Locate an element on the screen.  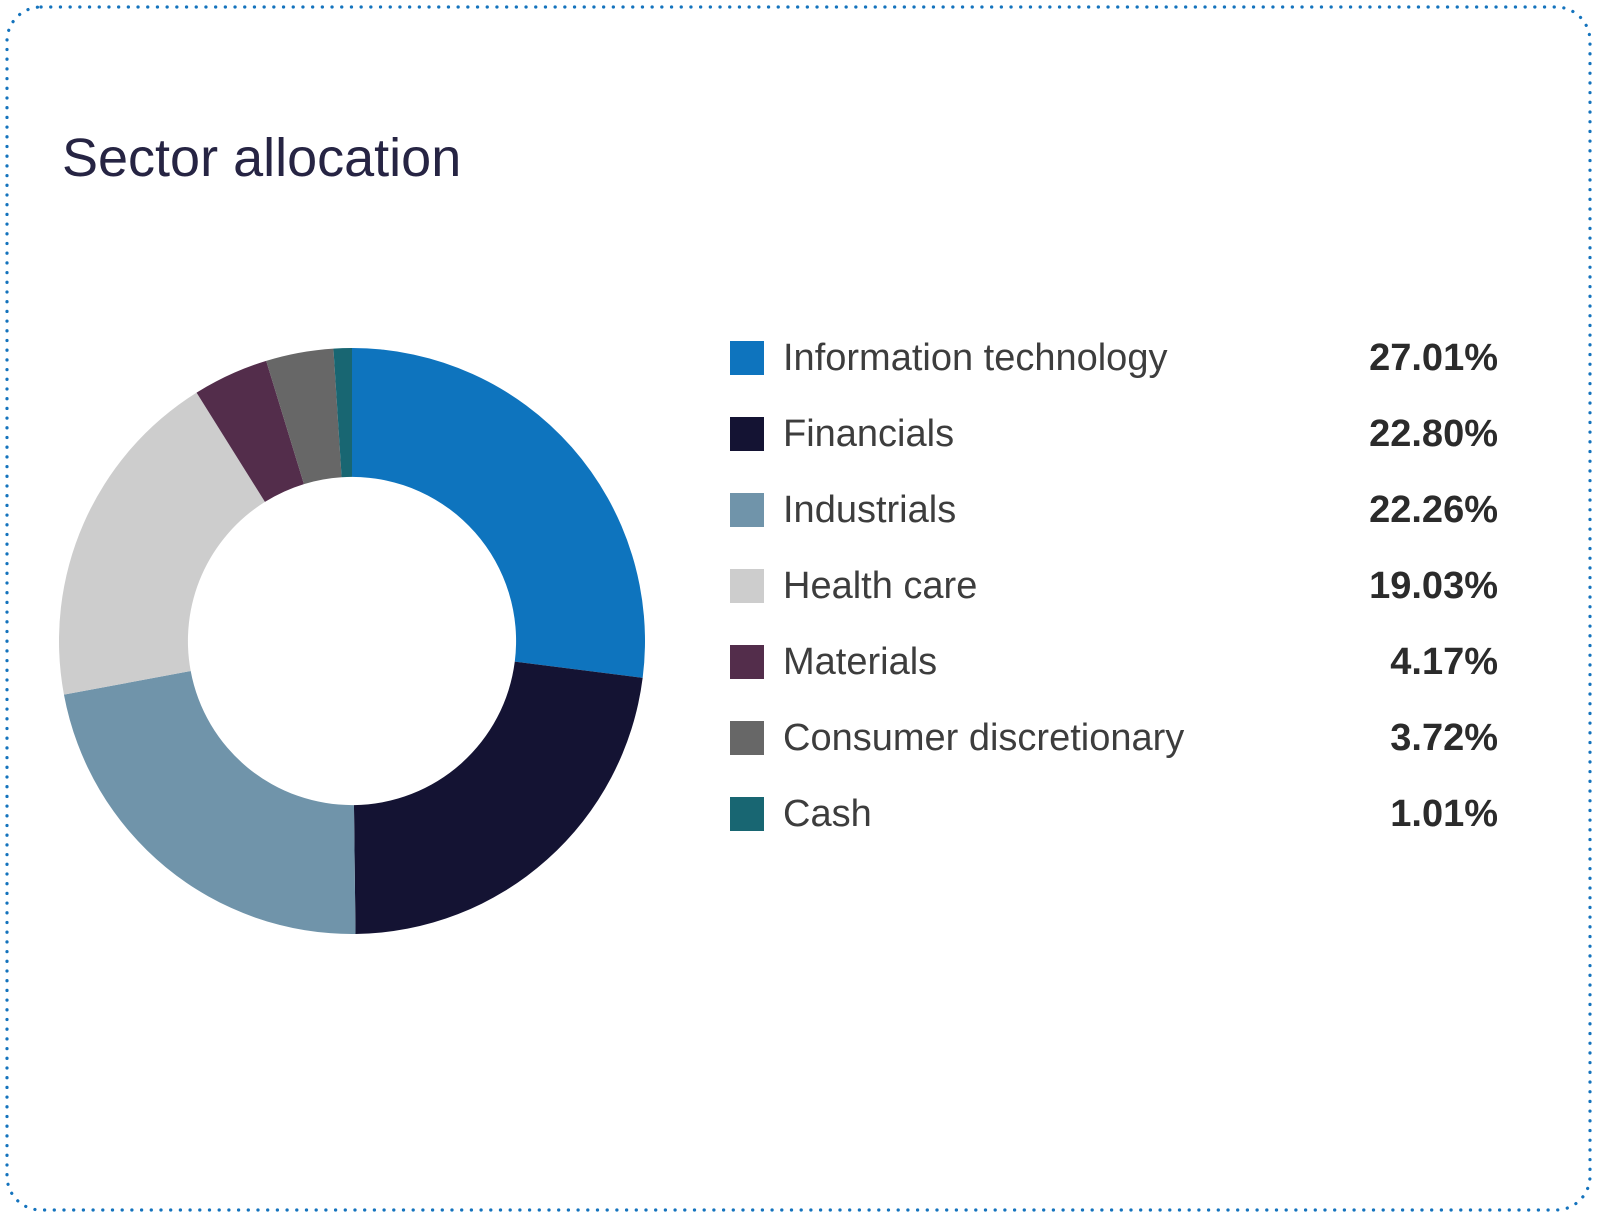
legend-label: Financials is located at coordinates (869, 433).